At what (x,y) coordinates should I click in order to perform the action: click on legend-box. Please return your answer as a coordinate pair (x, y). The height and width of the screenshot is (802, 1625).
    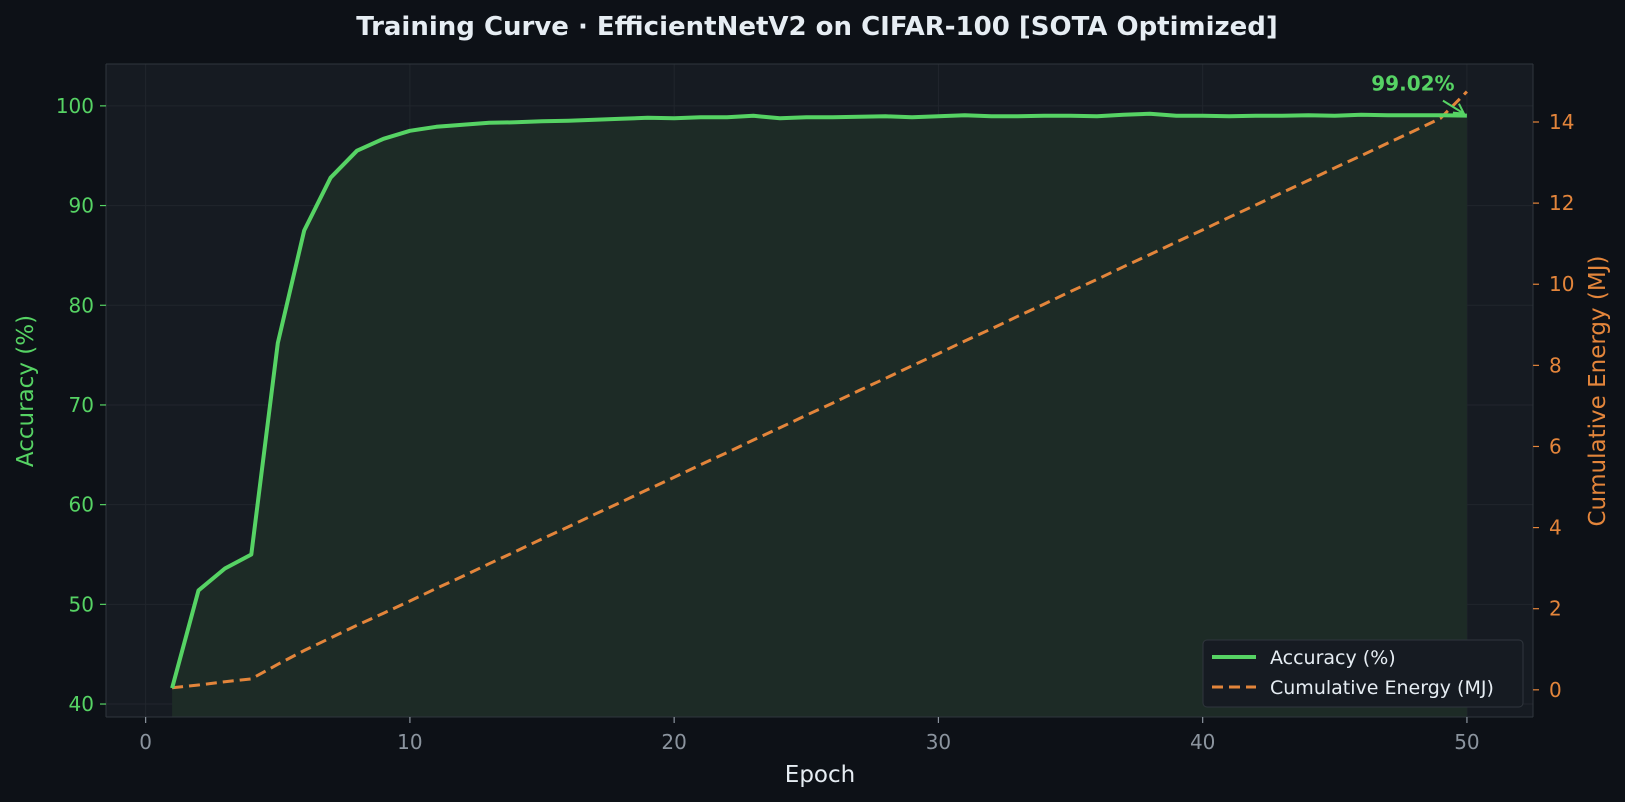
    Looking at the image, I should click on (1363, 673).